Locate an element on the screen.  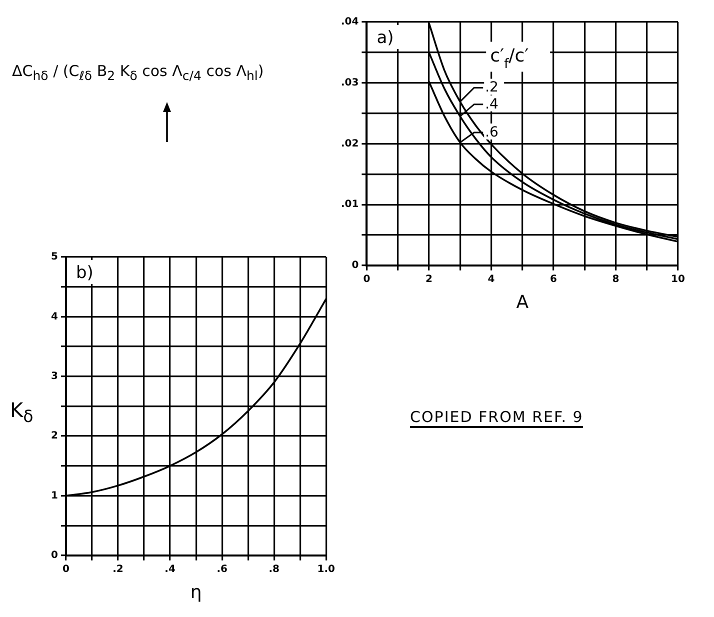
annotation: b) is located at coordinates (85, 273).